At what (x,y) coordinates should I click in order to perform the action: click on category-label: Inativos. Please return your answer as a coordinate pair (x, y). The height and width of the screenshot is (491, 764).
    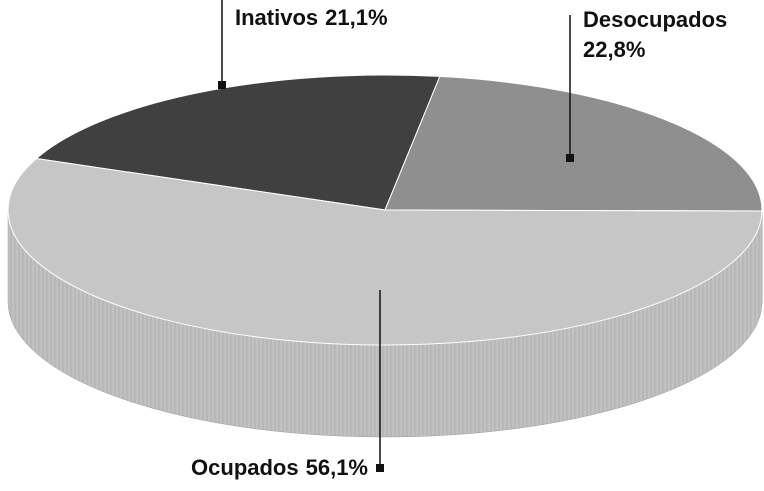
    Looking at the image, I should click on (276, 17).